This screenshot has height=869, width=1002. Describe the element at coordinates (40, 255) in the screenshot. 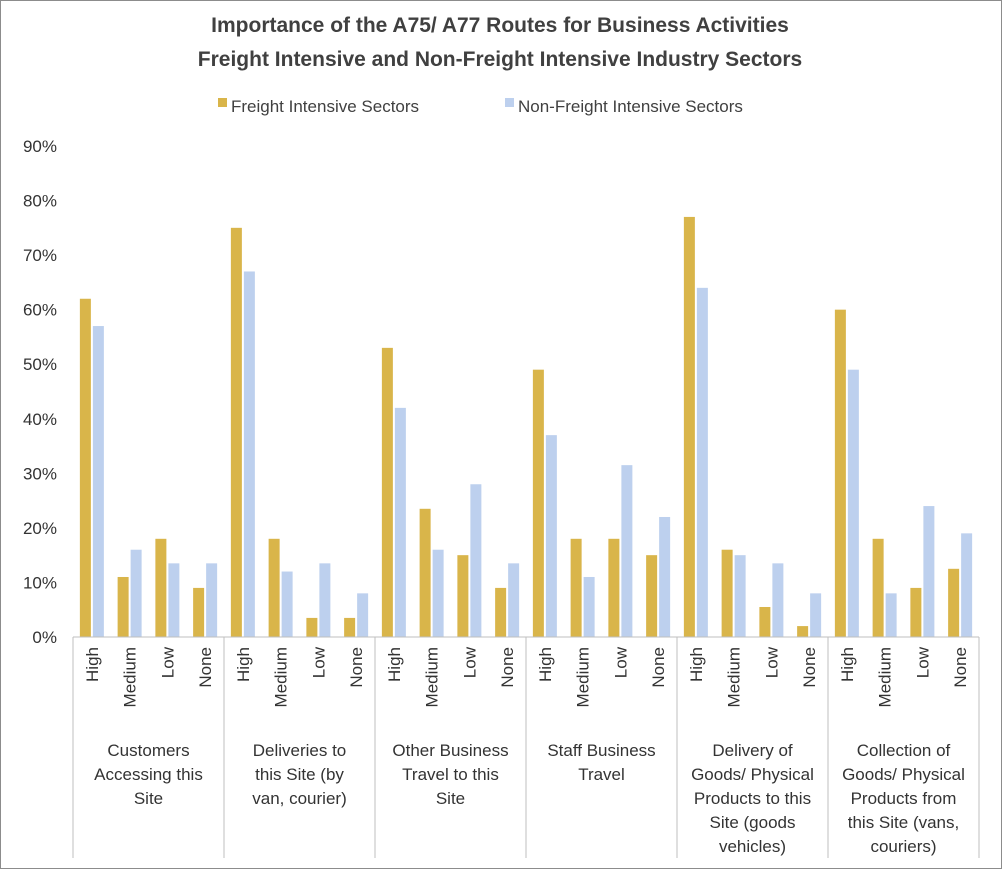

I see `y-tick-label: 70%` at that location.